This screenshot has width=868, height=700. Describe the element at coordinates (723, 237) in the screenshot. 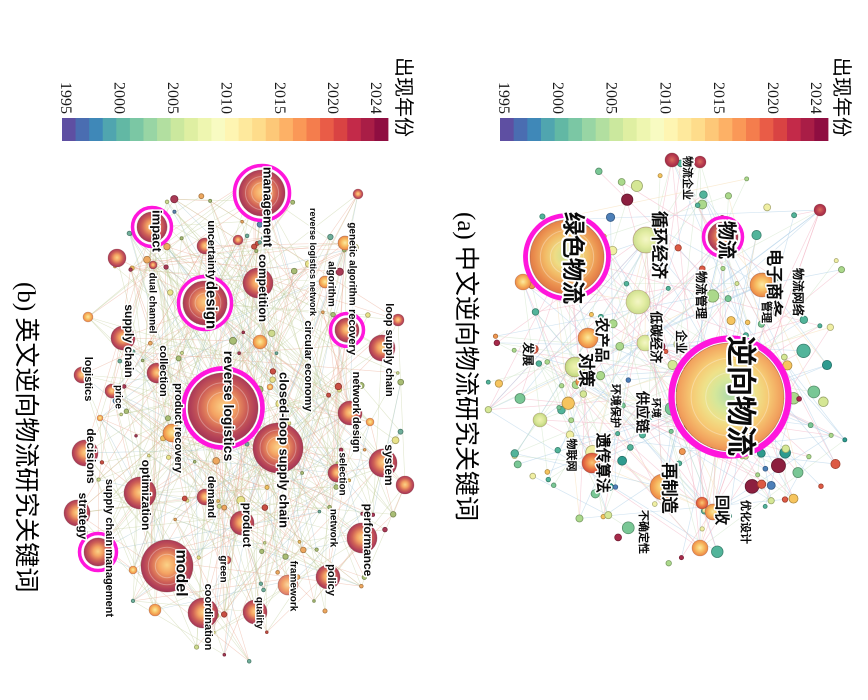

I see `node-物流` at that location.